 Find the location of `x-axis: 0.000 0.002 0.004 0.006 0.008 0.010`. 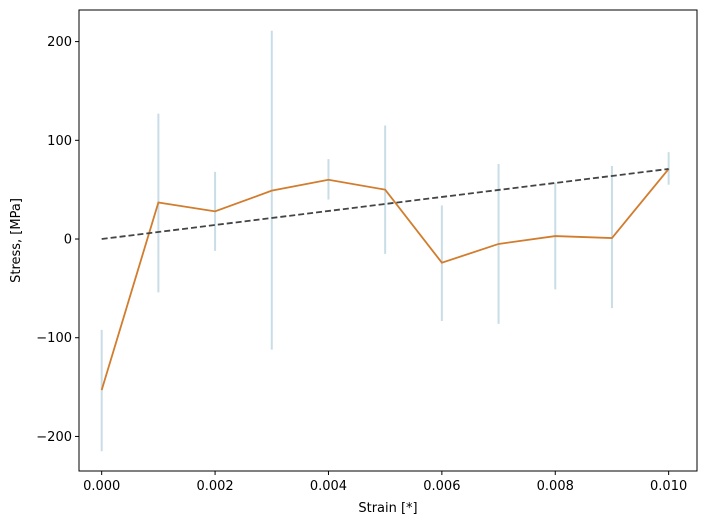

x-axis: 0.000 0.002 0.004 0.006 0.008 0.010 is located at coordinates (385, 482).